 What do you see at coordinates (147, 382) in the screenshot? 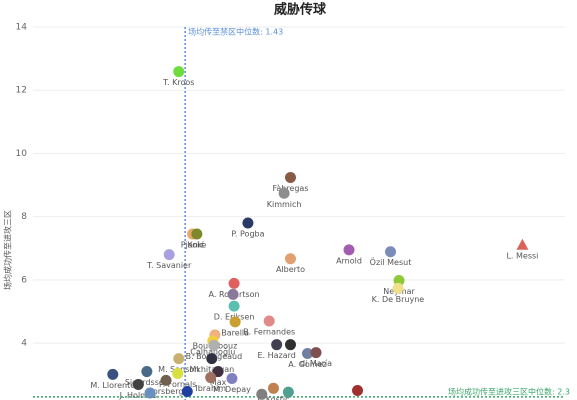
I see `point-label: Sigurdsson` at bounding box center [147, 382].